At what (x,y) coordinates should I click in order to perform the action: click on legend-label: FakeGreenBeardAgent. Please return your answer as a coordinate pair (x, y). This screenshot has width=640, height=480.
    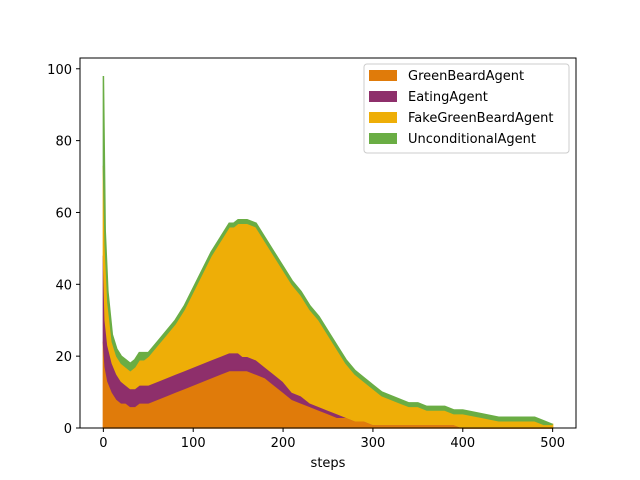
    Looking at the image, I should click on (480, 118).